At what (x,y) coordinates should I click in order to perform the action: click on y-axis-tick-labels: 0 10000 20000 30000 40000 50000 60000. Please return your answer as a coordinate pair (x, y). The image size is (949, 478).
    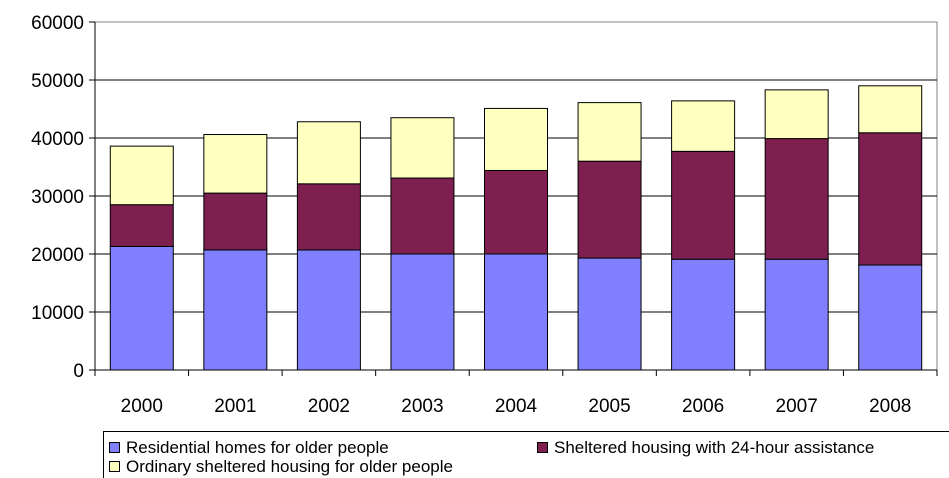
    Looking at the image, I should click on (57, 197).